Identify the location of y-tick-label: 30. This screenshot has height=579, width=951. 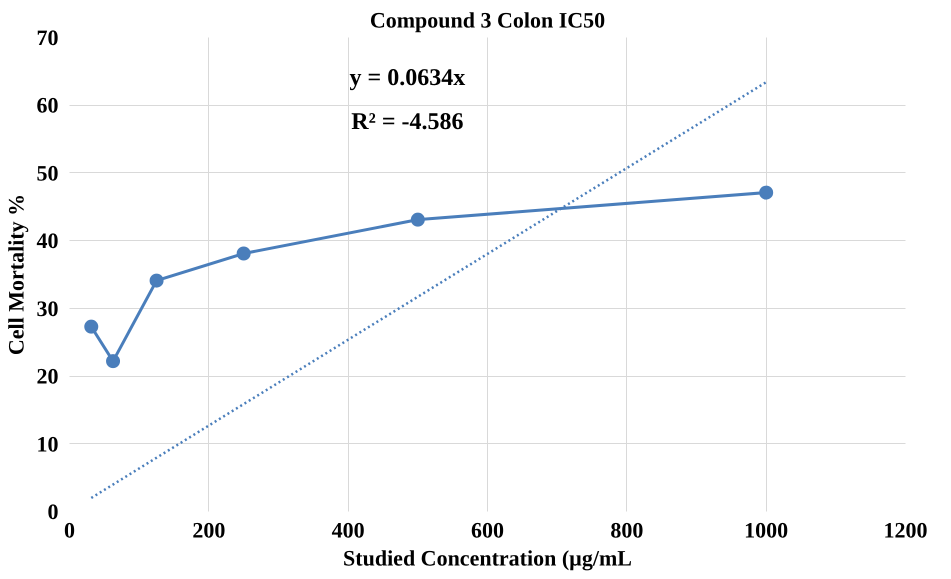
(47, 308).